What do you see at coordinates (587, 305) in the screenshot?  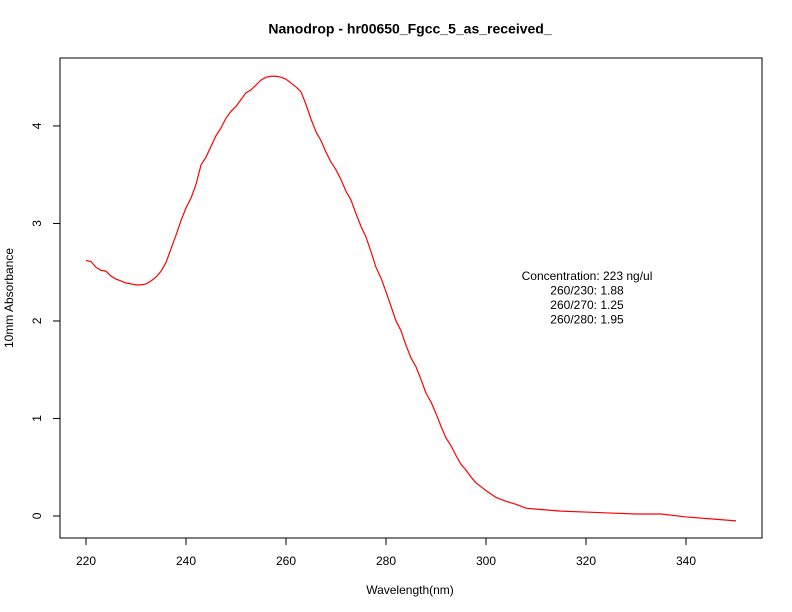 I see `annotation: 260/270: 1.25` at bounding box center [587, 305].